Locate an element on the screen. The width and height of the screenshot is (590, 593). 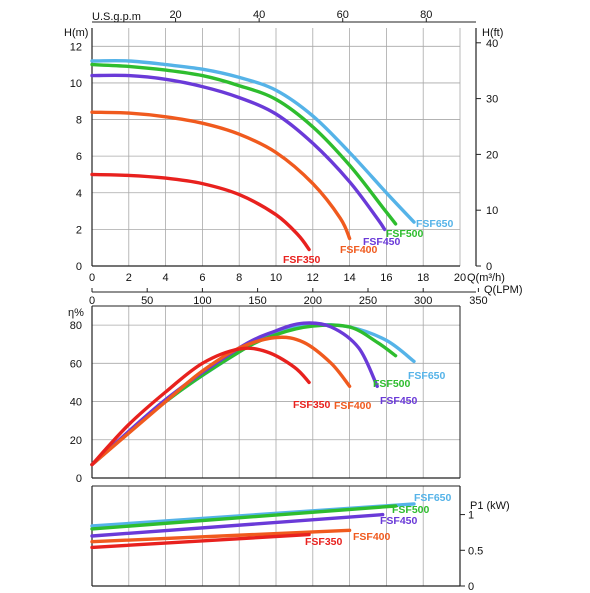
lpm-tick-label: 250 is located at coordinates (368, 301).